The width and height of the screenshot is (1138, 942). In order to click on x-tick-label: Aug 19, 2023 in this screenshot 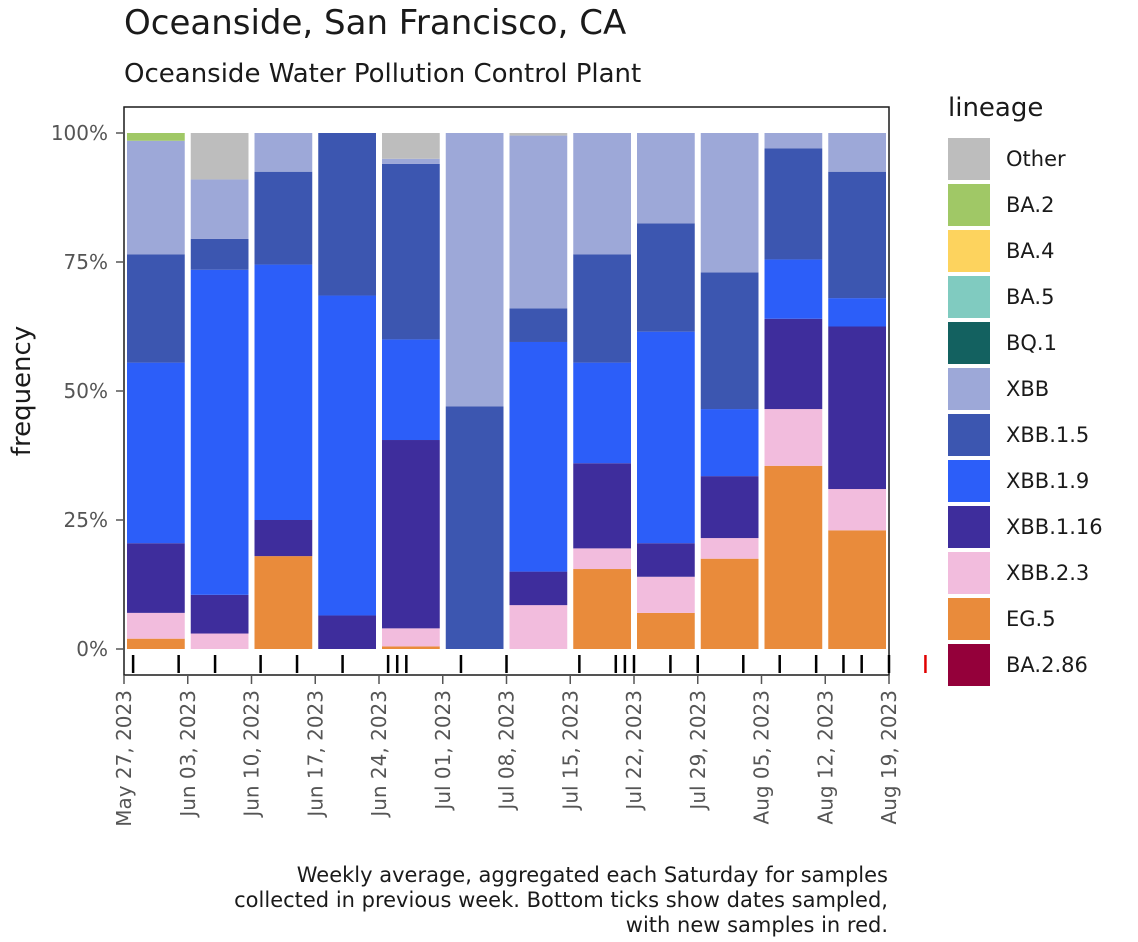, I will do `click(889, 757)`.